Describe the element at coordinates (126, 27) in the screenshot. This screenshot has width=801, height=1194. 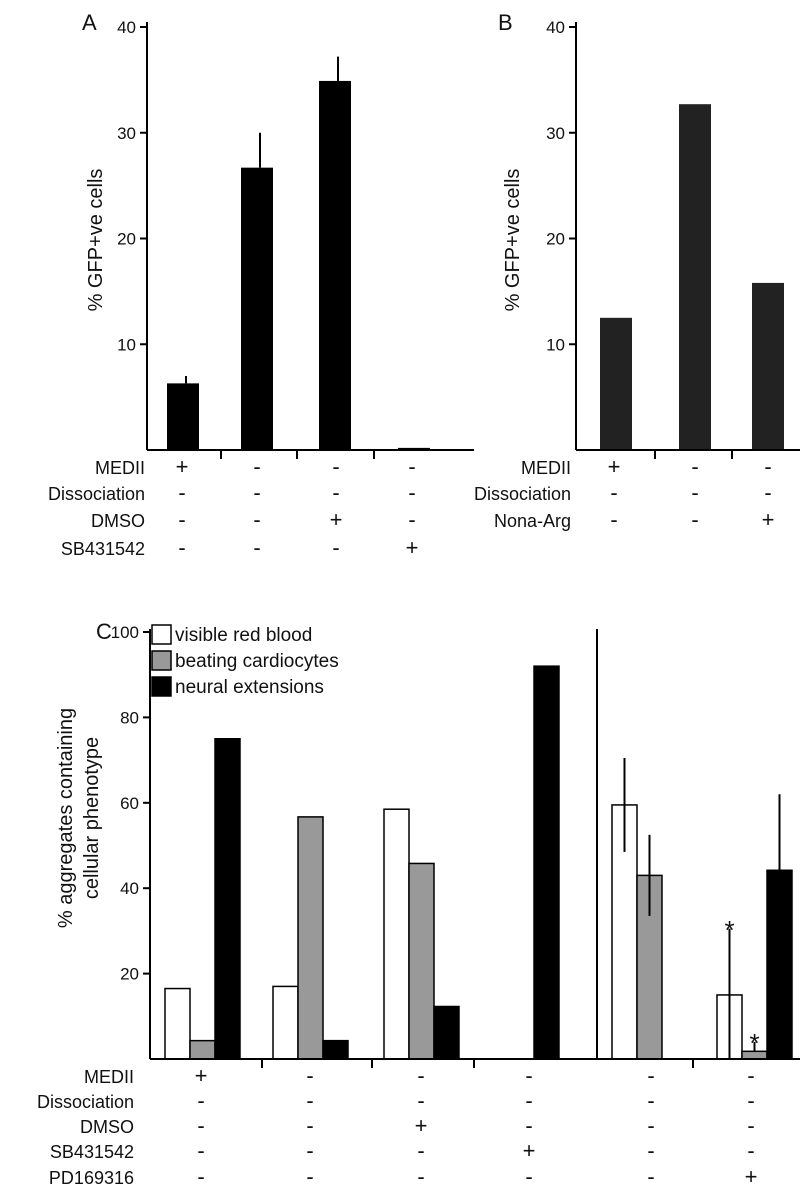
I see `panel-a-y-tick-label: 40` at that location.